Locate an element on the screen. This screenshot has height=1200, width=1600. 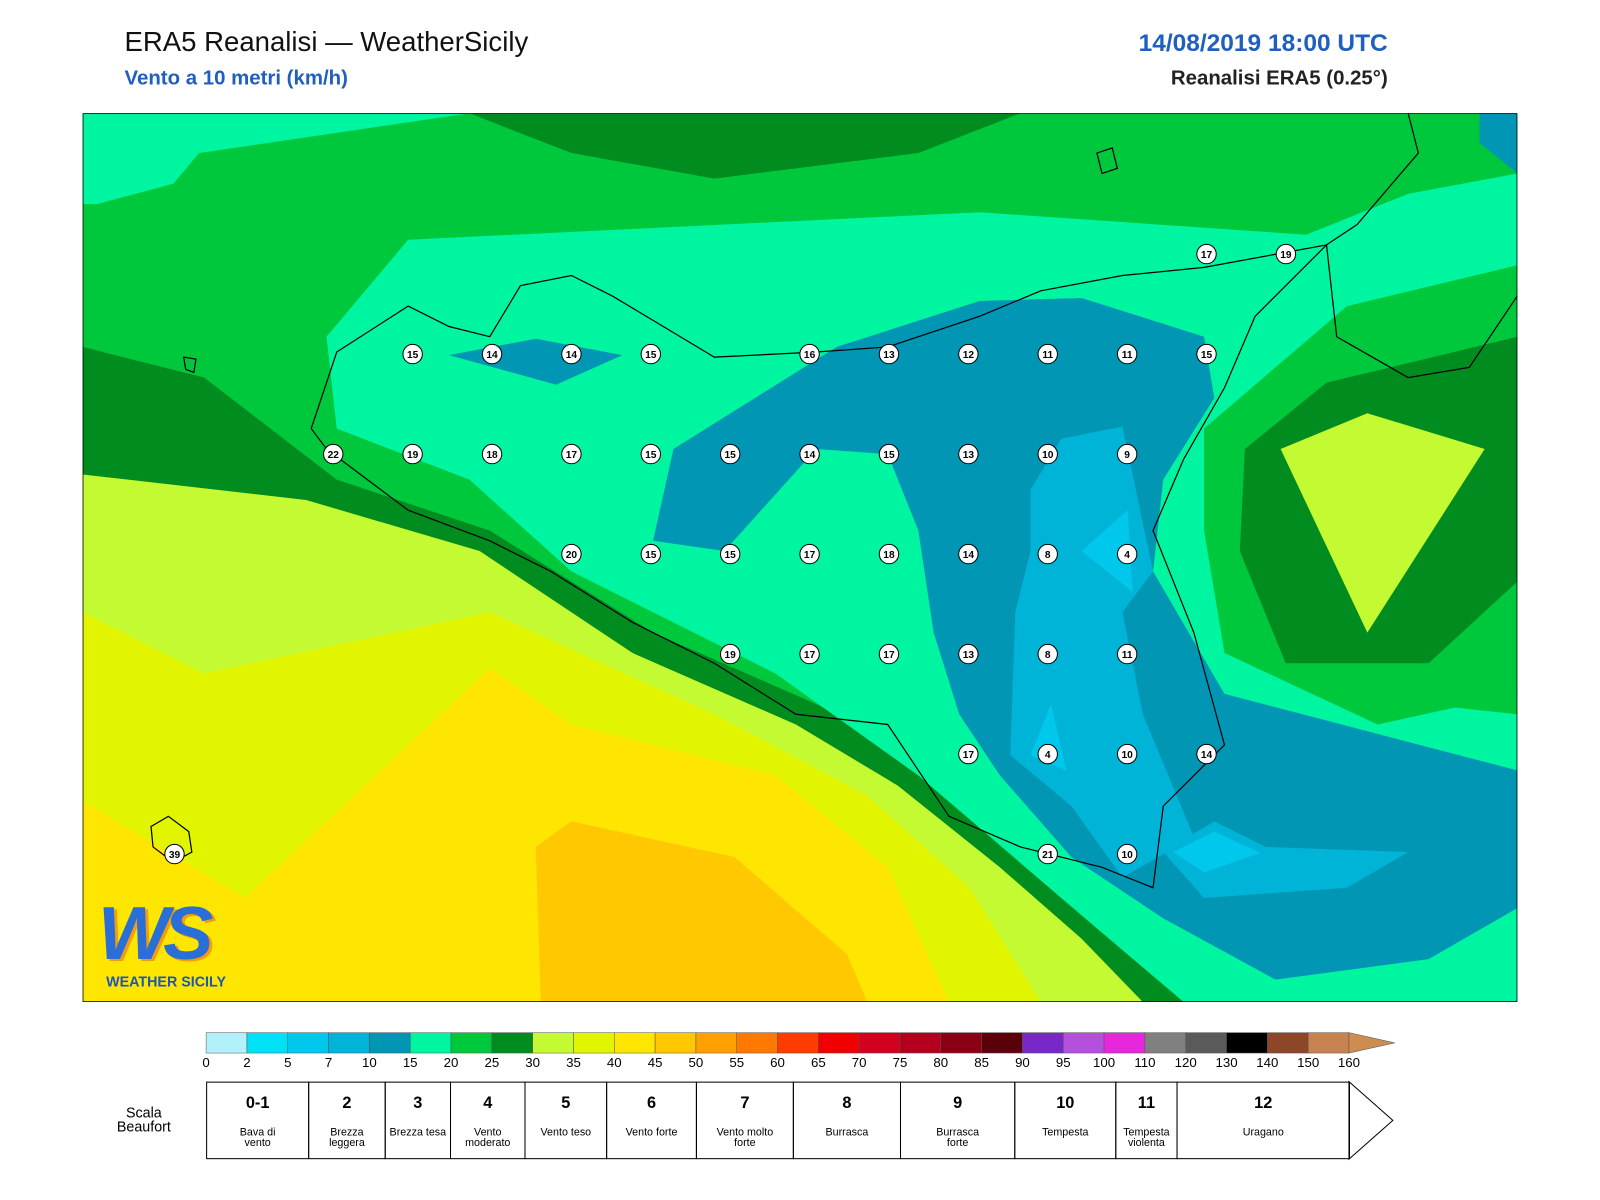
beaufort-force: 0-1 is located at coordinates (257, 1103).